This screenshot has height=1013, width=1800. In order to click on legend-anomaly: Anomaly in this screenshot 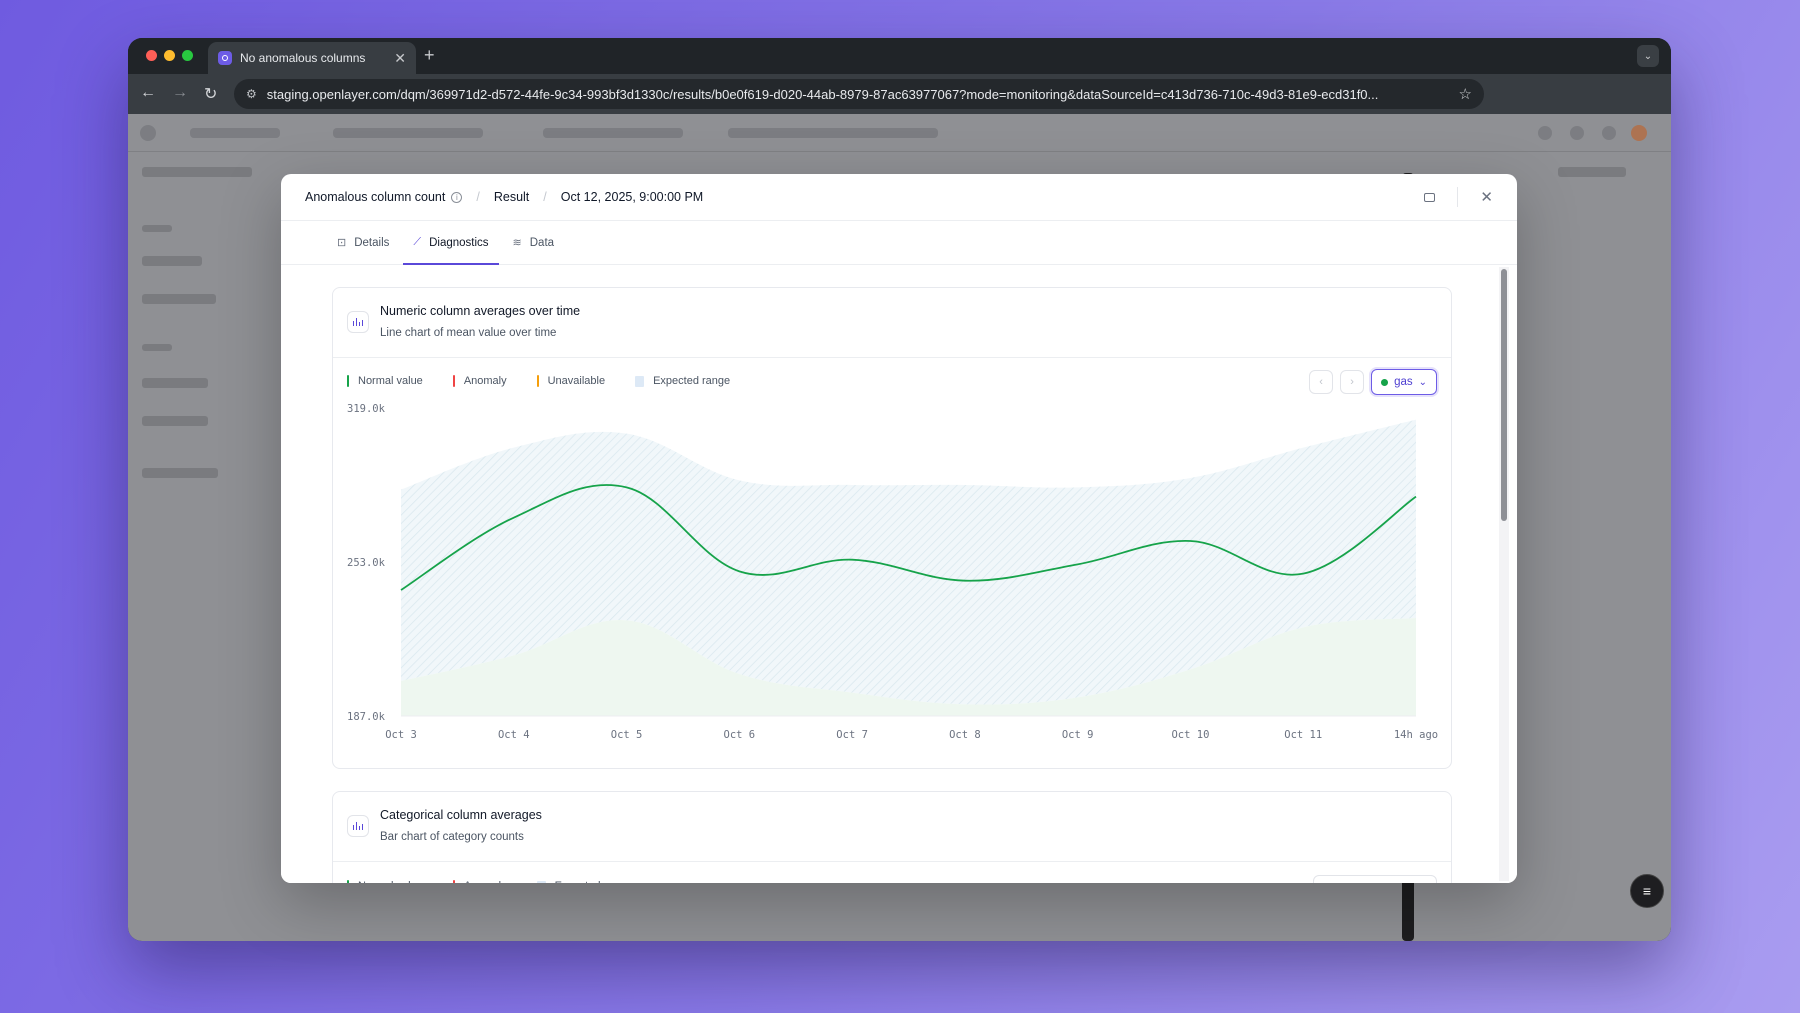, I will do `click(479, 381)`.